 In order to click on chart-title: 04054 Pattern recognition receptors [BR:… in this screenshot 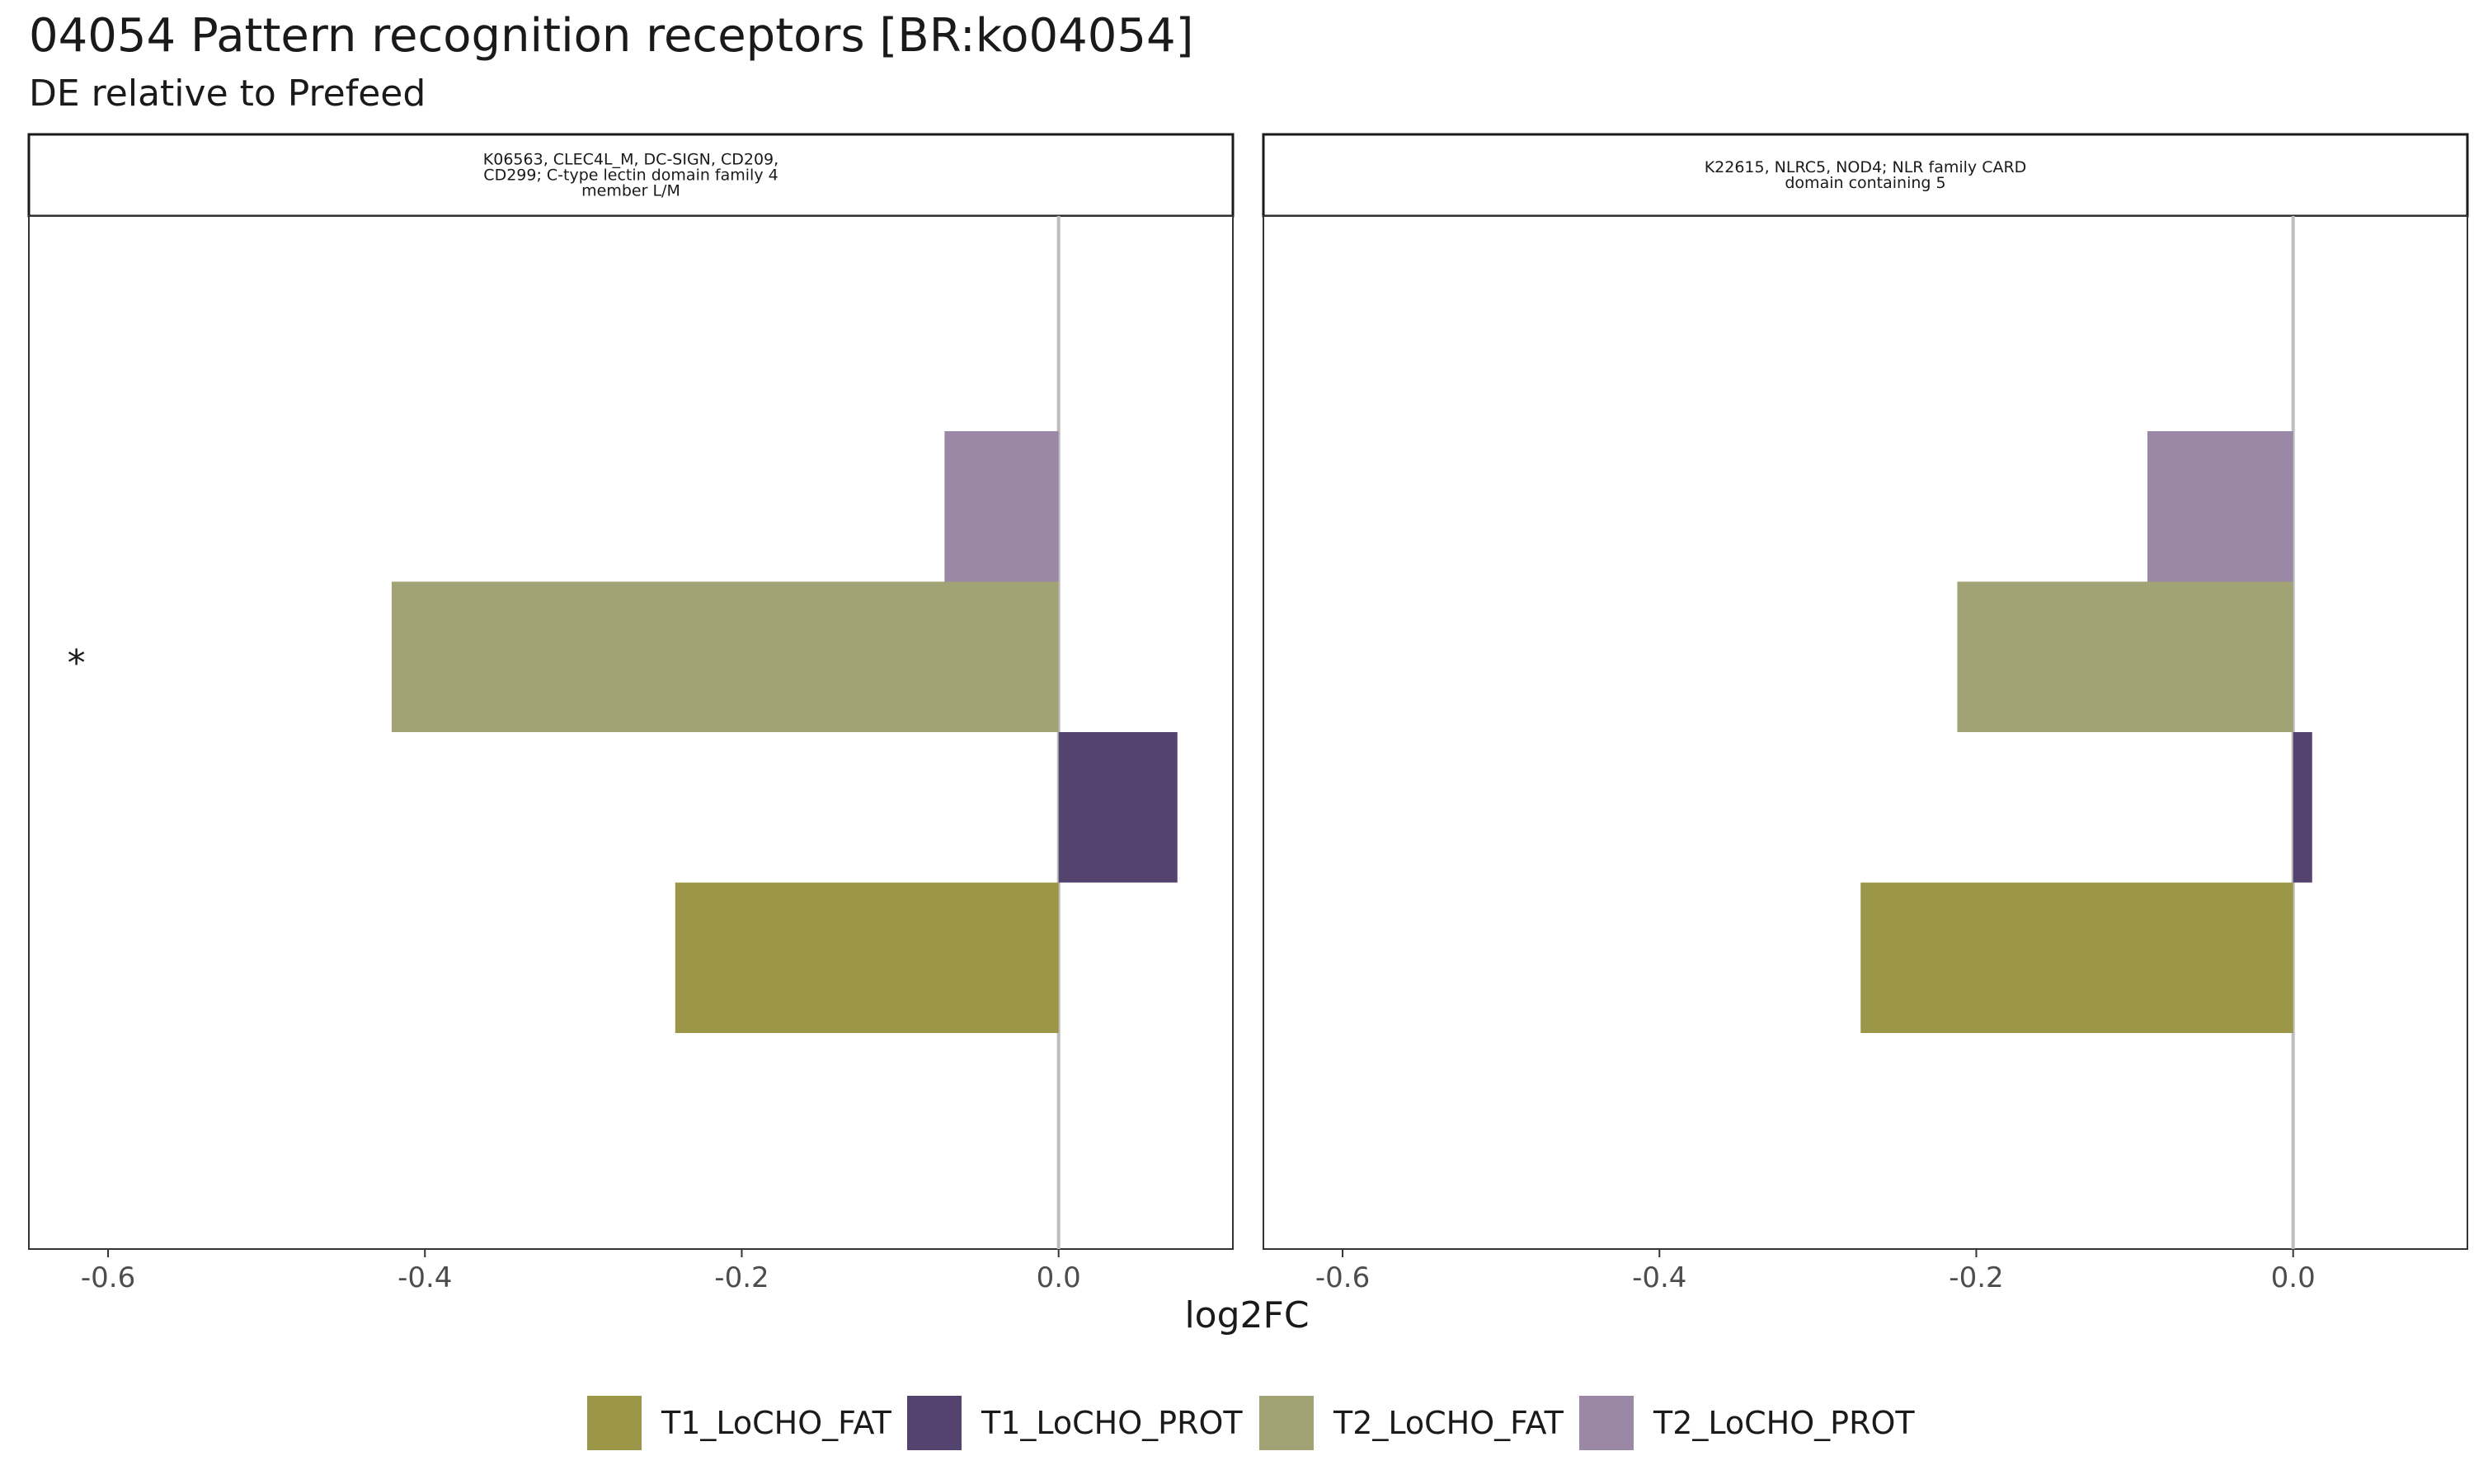, I will do `click(611, 36)`.